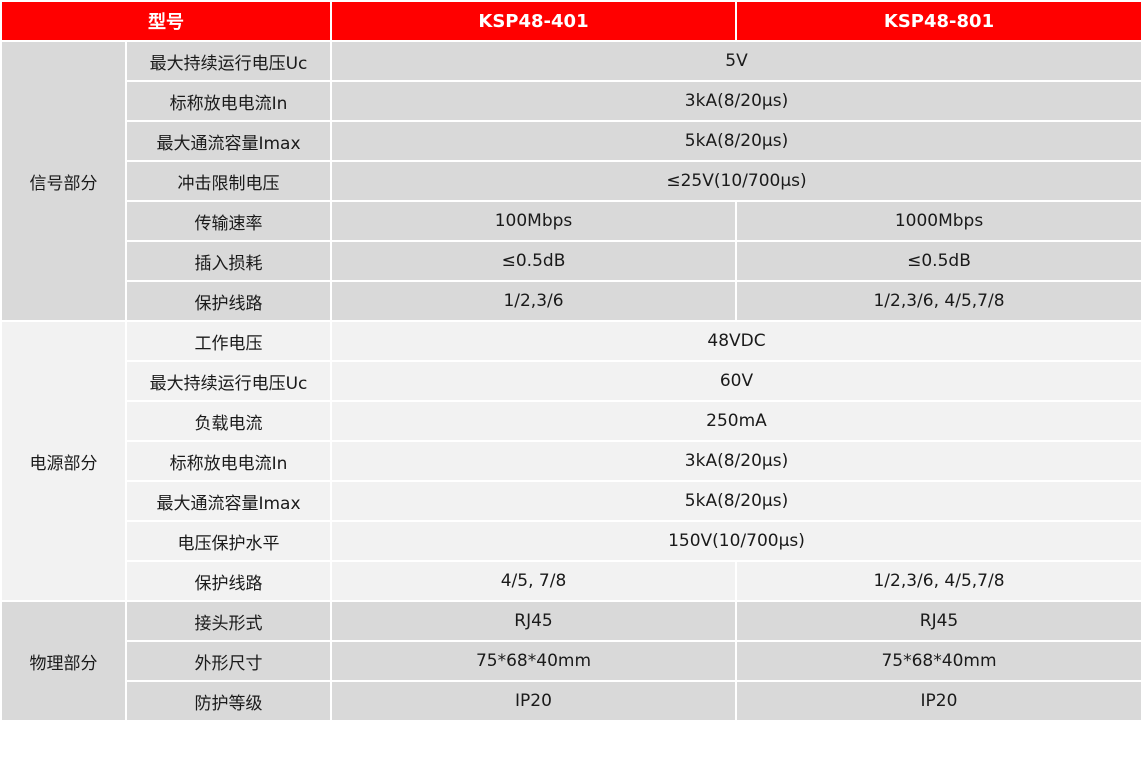 This screenshot has width=1141, height=757. I want to click on param-label: 传输速率, so click(228, 221).